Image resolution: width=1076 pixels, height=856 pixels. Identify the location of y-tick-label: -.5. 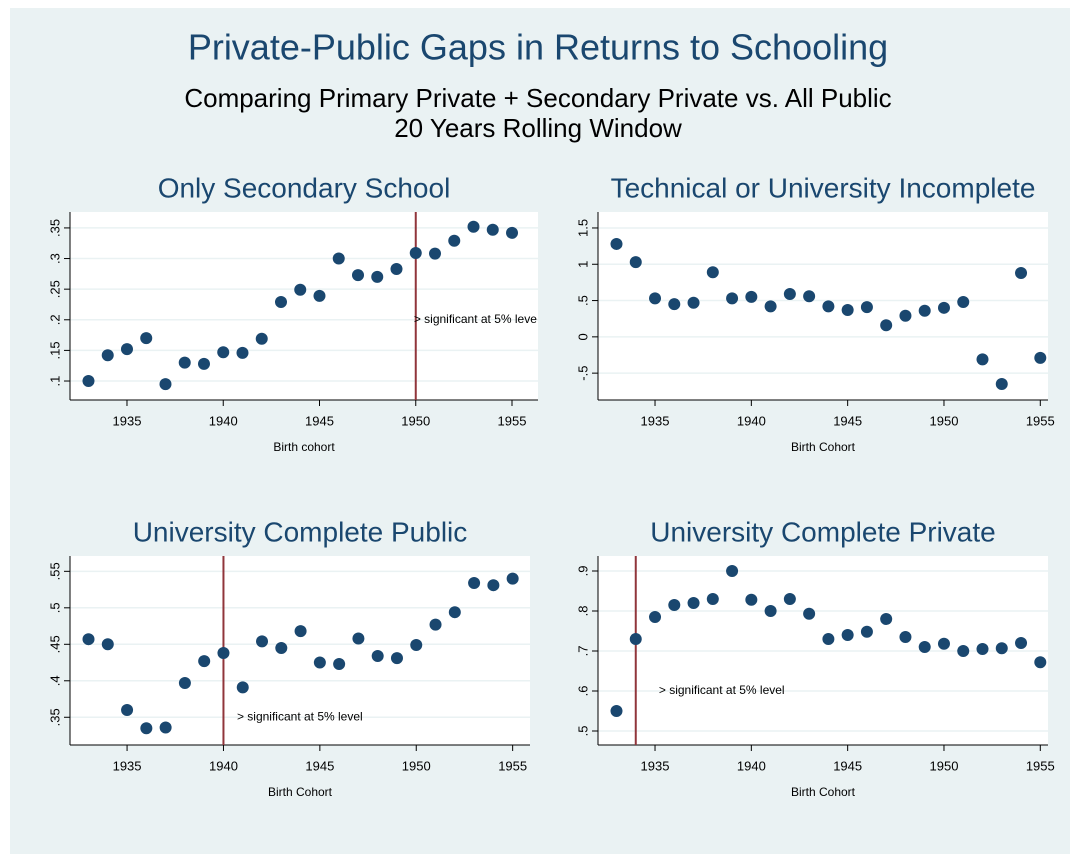
(582, 373).